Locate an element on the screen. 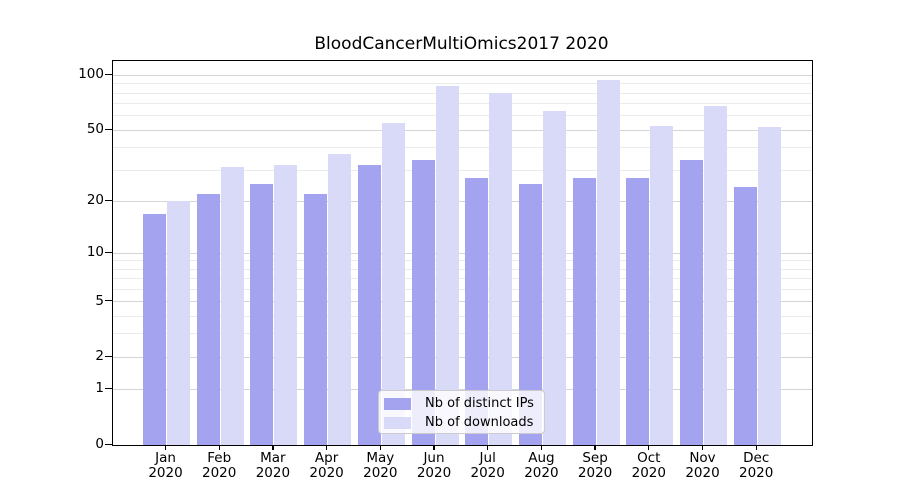 The height and width of the screenshot is (500, 900). x-tick-label-line: Mar is located at coordinates (273, 458).